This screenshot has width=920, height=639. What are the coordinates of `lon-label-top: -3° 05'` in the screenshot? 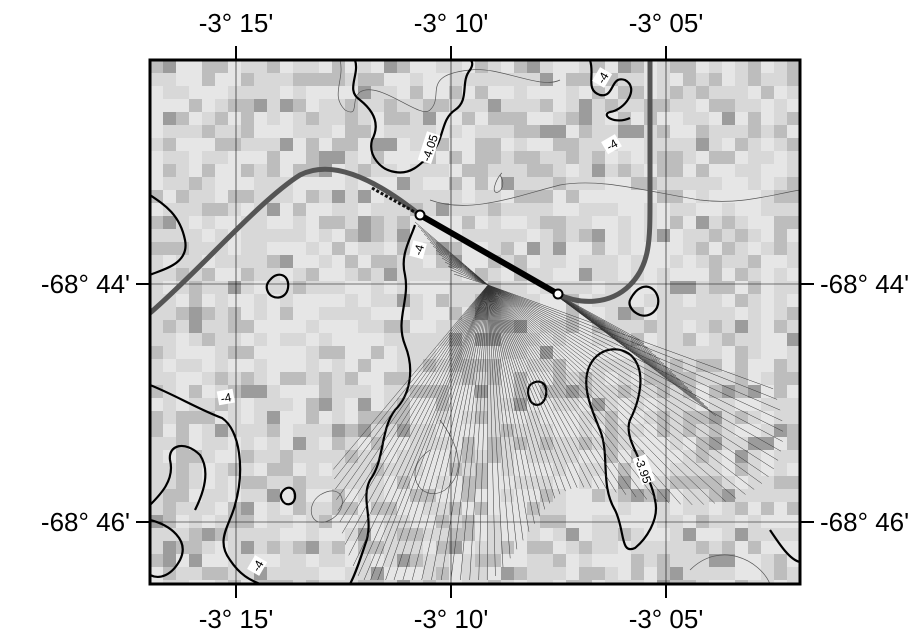 It's located at (666, 23).